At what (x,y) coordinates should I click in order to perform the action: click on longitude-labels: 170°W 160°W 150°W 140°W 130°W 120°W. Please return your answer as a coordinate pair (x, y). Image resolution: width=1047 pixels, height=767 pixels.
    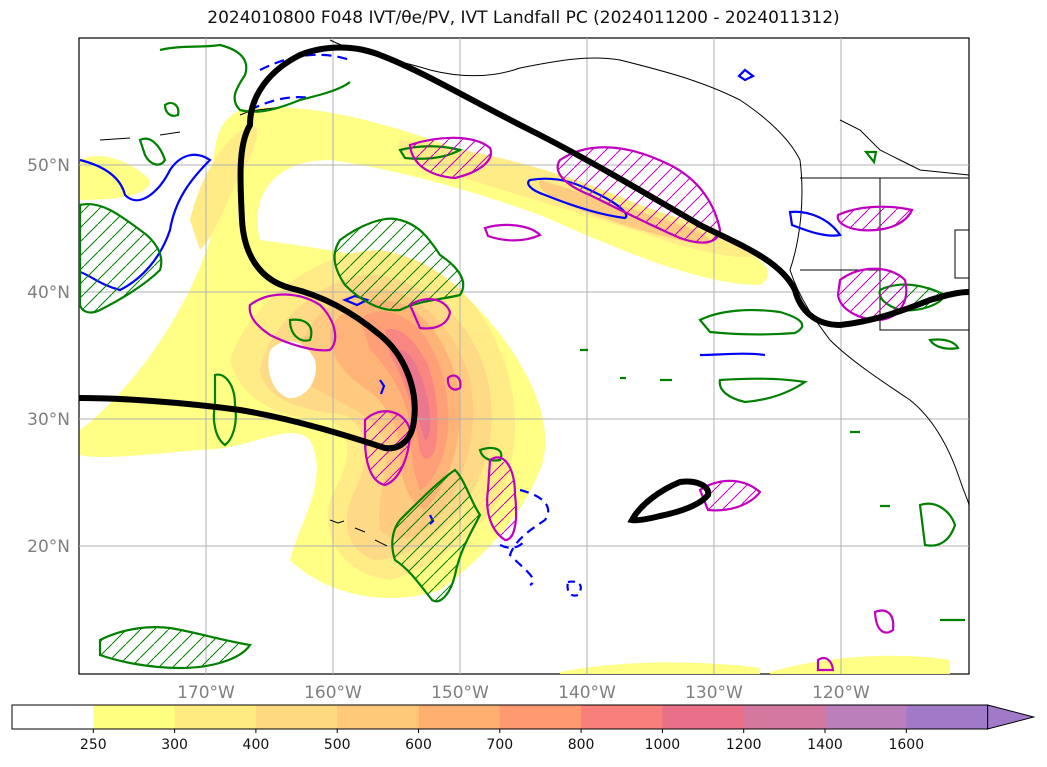
    Looking at the image, I should click on (523, 693).